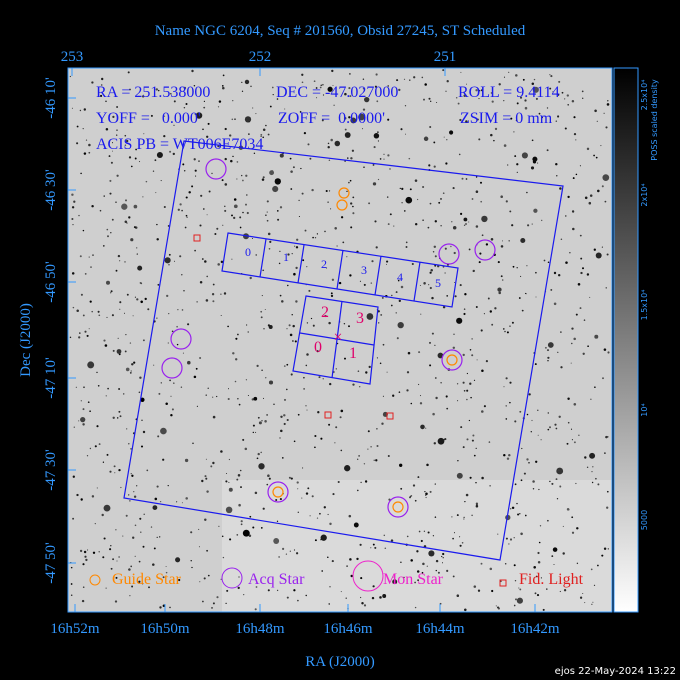 The height and width of the screenshot is (680, 680). Describe the element at coordinates (51, 378) in the screenshot. I see `left-tick-label: -47 10'` at that location.